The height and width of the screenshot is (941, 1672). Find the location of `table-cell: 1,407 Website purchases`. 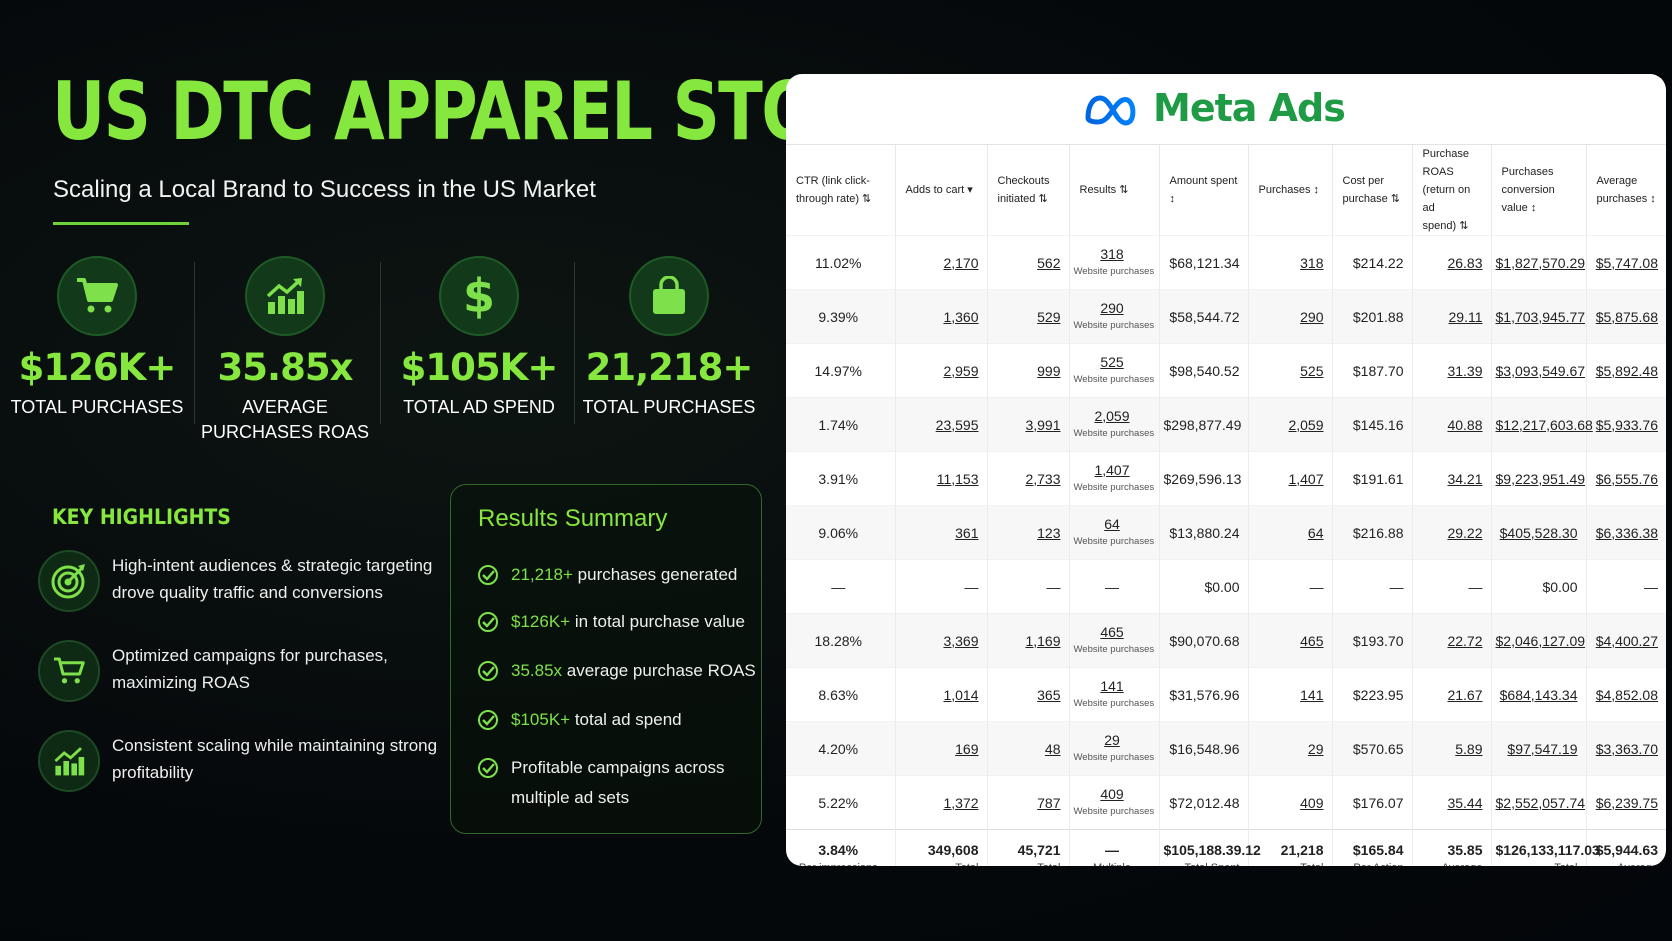

table-cell: 1,407 Website purchases is located at coordinates (1114, 478).